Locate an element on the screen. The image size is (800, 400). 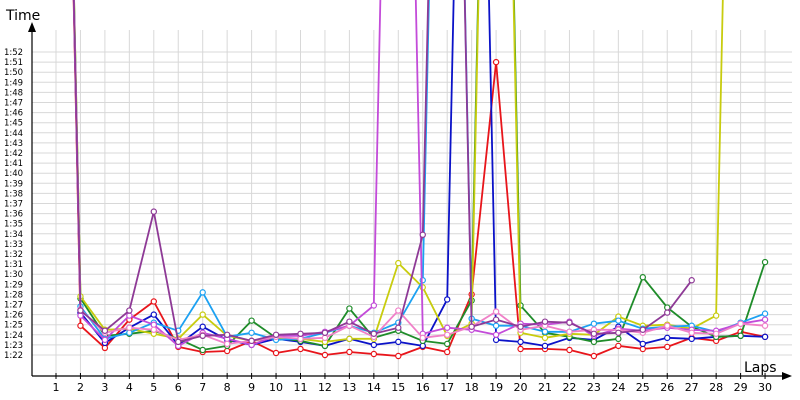
x-tick-label: 14 is located at coordinates (374, 387).